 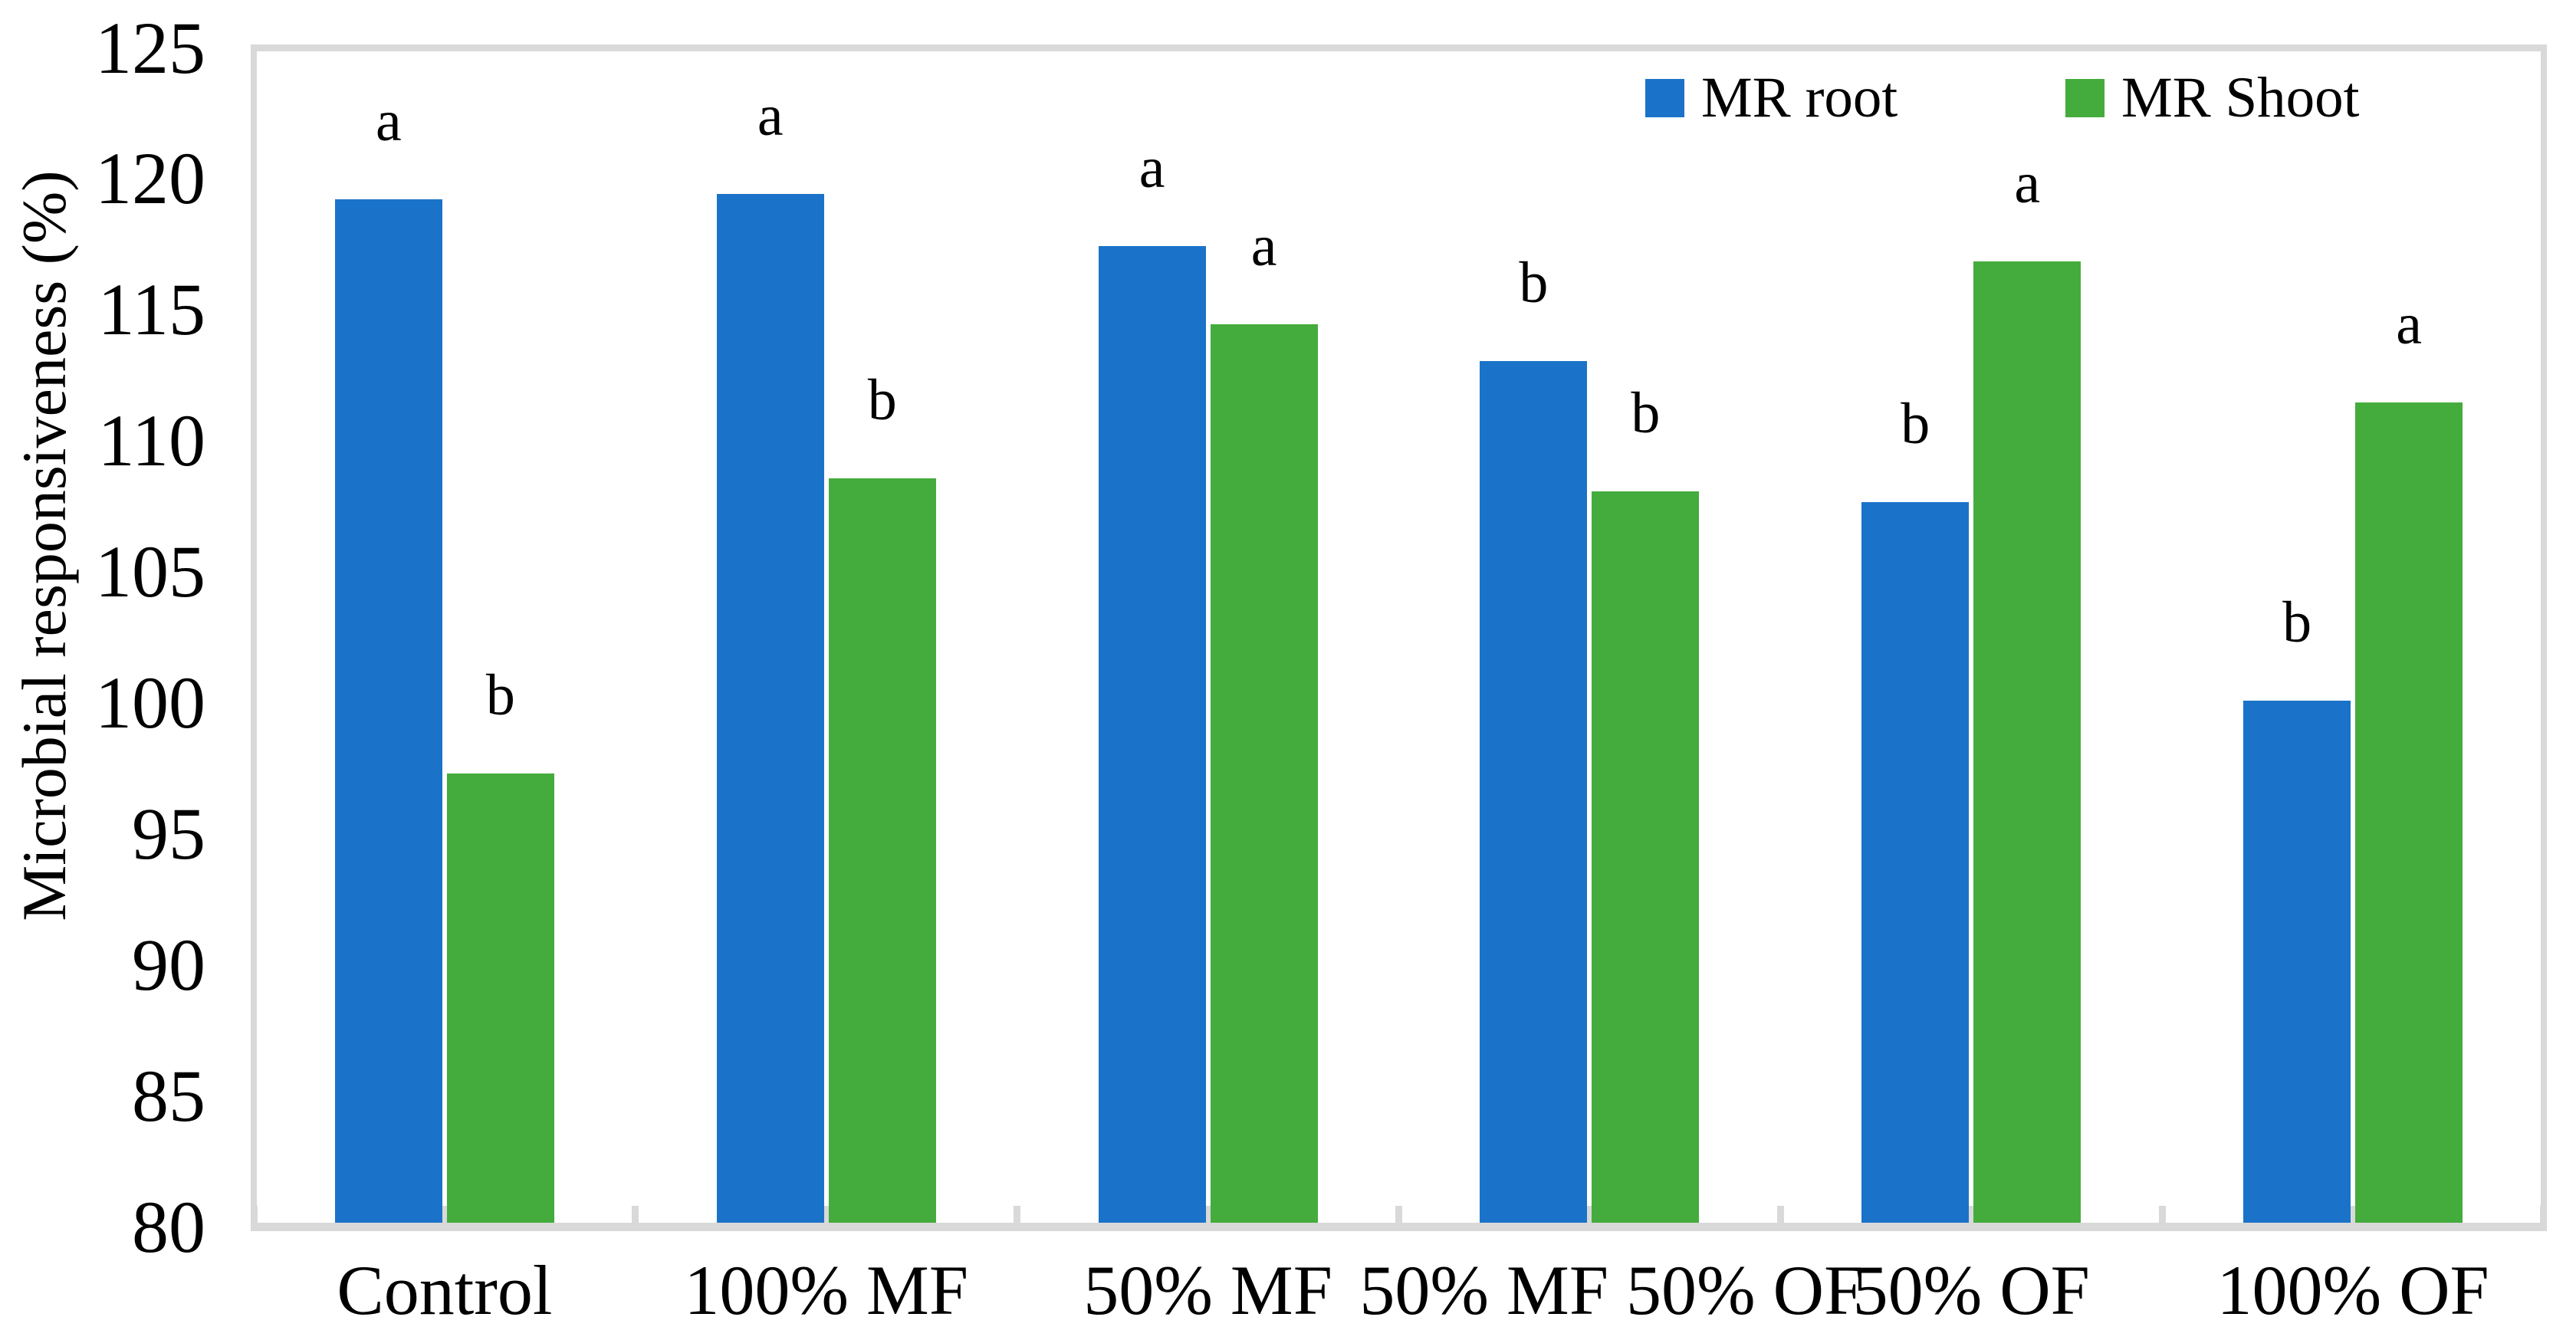 I want to click on legend-label-mr-root: MR root, so click(x=1800, y=98).